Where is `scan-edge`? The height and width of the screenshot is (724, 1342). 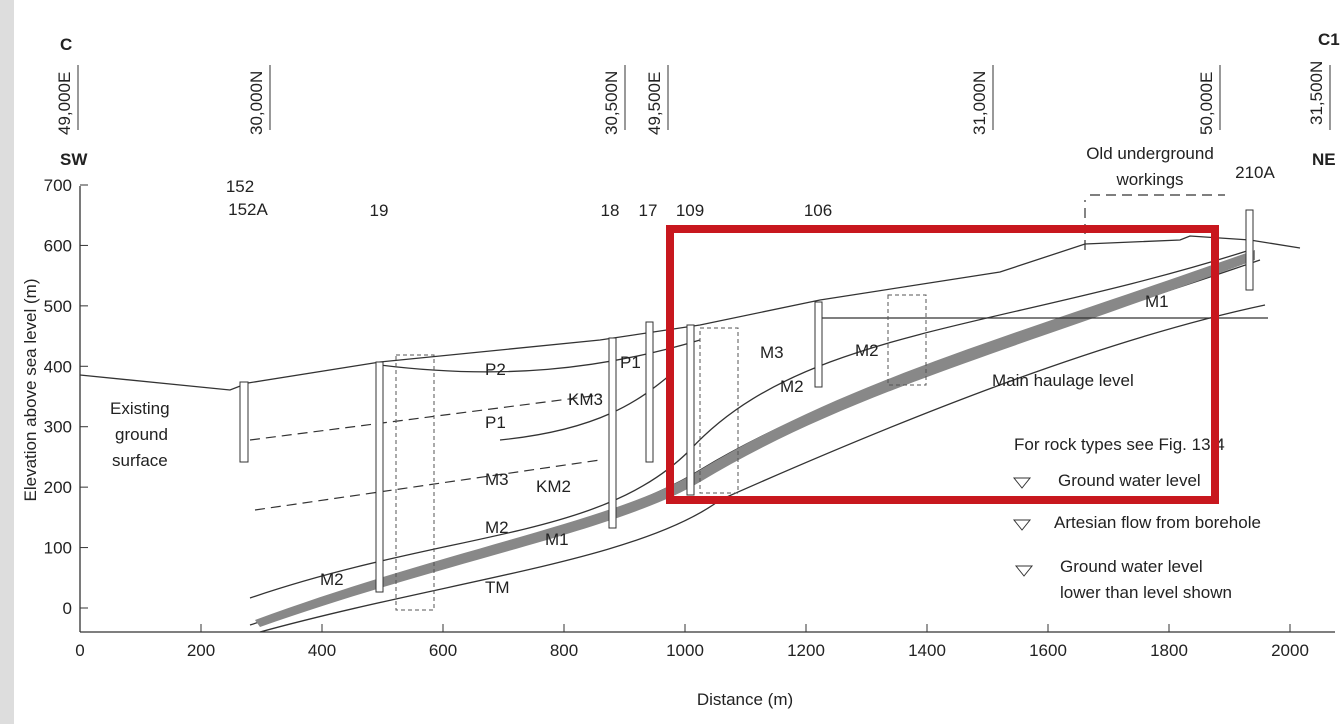
scan-edge is located at coordinates (7, 362).